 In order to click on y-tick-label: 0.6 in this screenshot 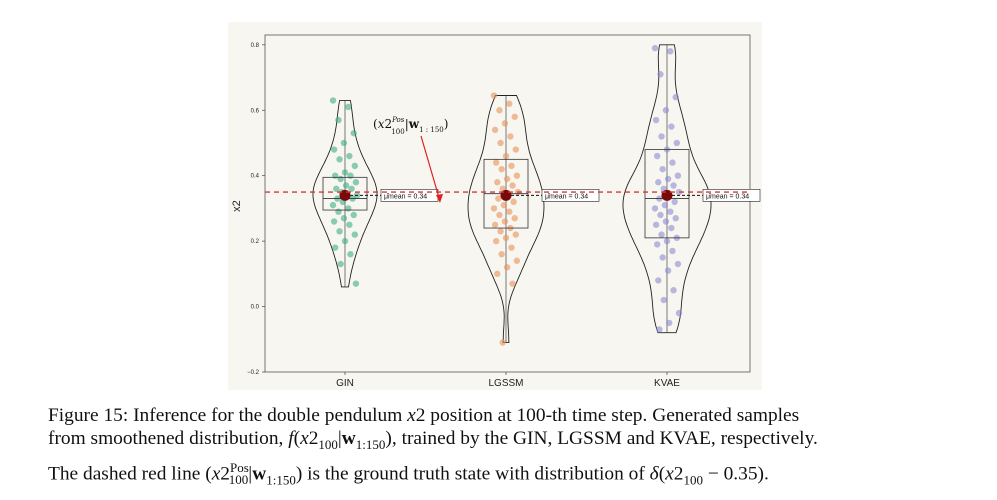, I will do `click(255, 111)`.